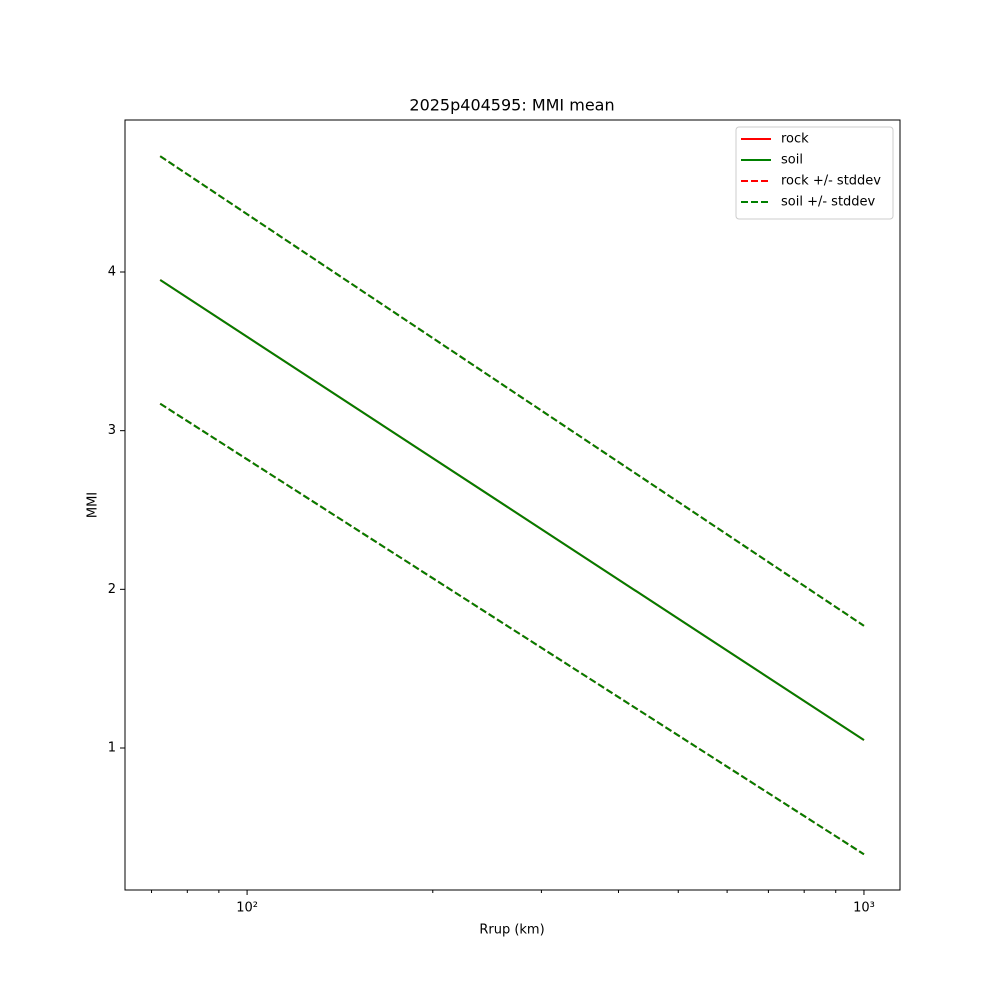  Describe the element at coordinates (828, 202) in the screenshot. I see `legend-label: soil +/- stddev` at that location.